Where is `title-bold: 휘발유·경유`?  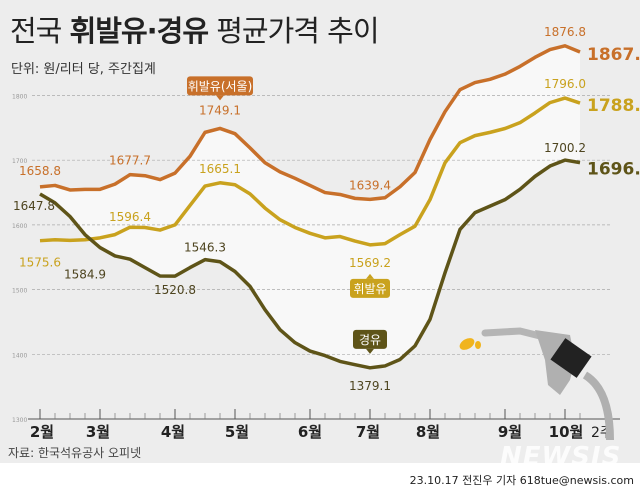
title-bold: 휘발유·경유 is located at coordinates (139, 31).